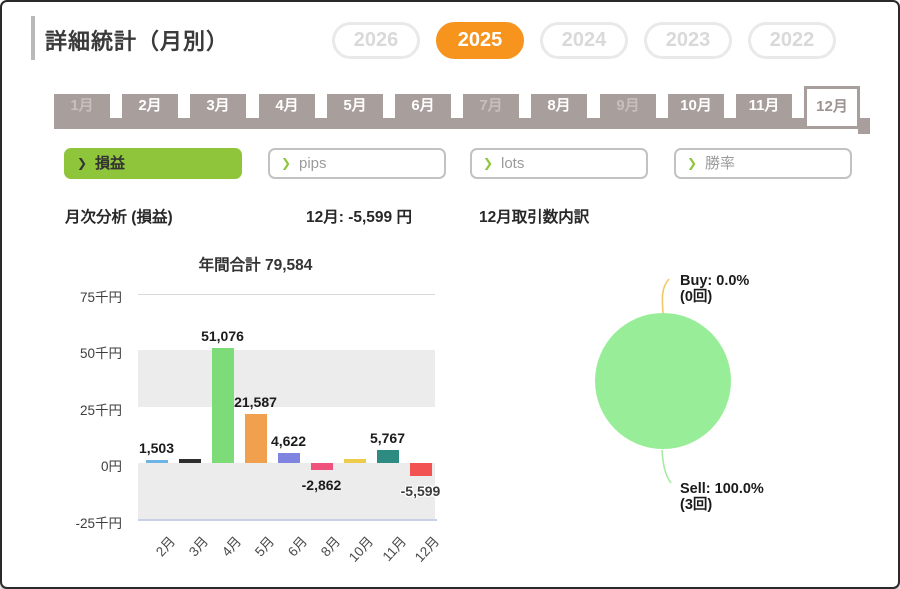 This screenshot has width=900, height=589. I want to click on tab-month-2: 2月, so click(150, 106).